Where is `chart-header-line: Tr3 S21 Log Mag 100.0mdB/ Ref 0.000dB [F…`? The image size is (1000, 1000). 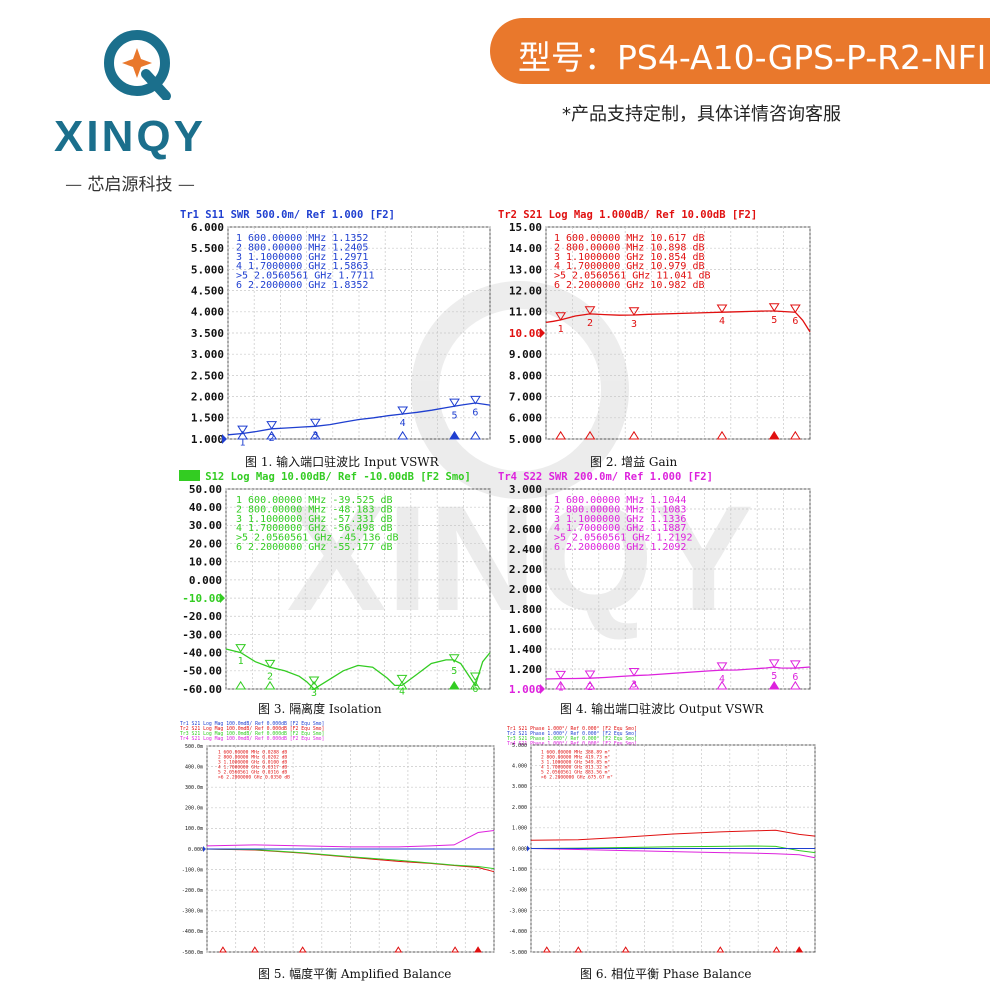 chart-header-line: Tr3 S21 Log Mag 100.0mdB/ Ref 0.000dB [F… is located at coordinates (252, 734).